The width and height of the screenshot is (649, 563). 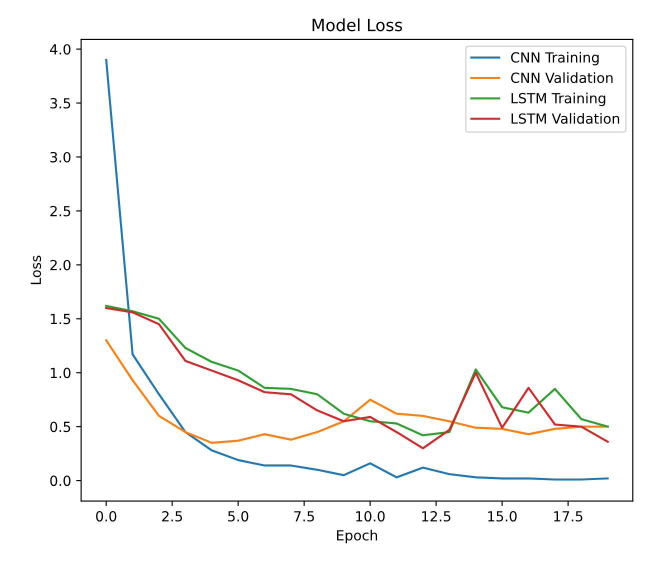 I want to click on x-tick-label: 12.5, so click(x=436, y=516).